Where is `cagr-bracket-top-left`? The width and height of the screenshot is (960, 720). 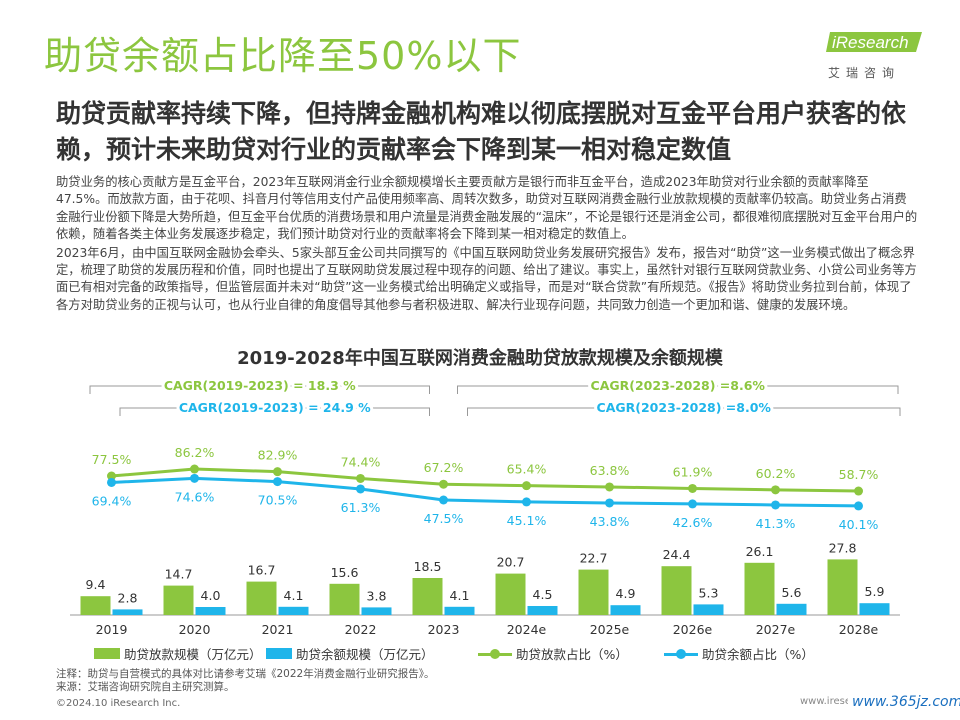
cagr-bracket-top-left is located at coordinates (259, 389).